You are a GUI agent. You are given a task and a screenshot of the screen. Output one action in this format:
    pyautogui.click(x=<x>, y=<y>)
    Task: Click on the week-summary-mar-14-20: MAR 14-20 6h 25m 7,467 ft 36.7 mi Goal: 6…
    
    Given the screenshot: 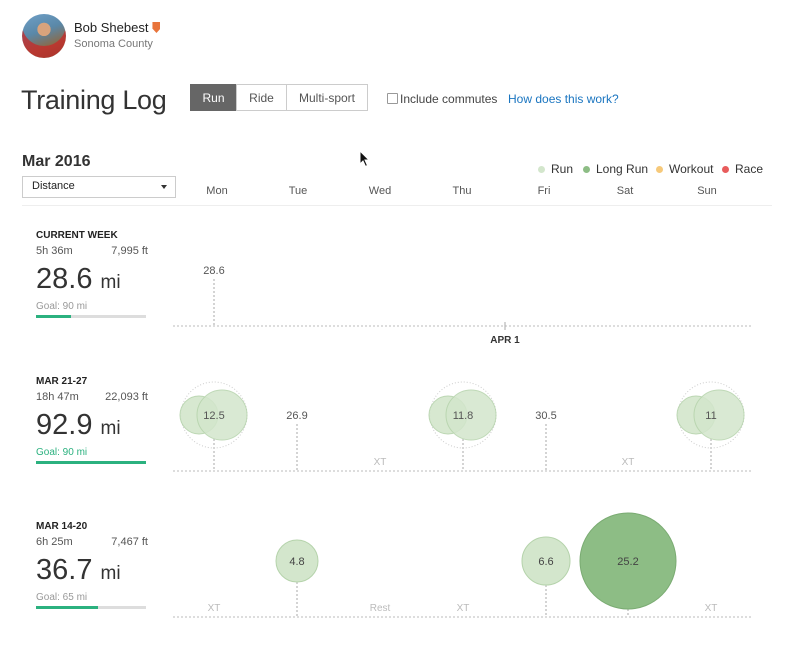 What is the action you would take?
    pyautogui.click(x=92, y=565)
    